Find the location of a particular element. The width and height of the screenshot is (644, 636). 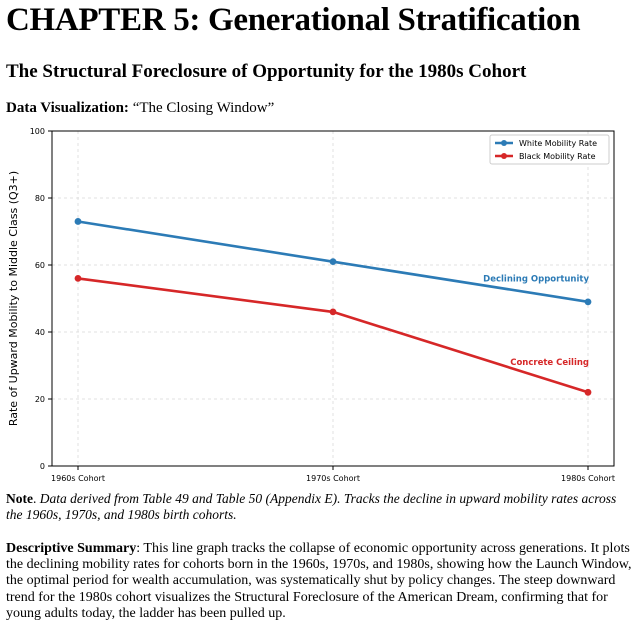

legend-box is located at coordinates (549, 149).